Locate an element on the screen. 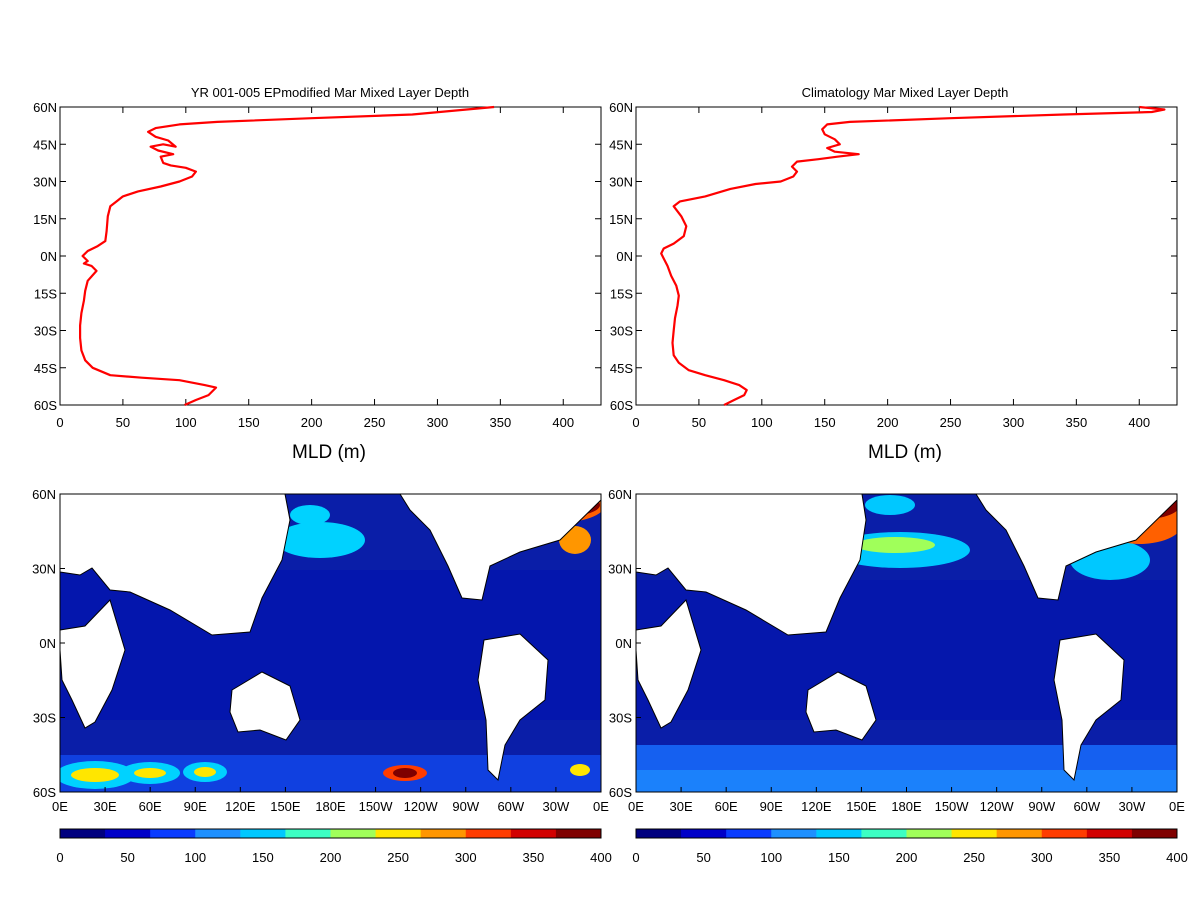 This screenshot has width=1200, height=905. lon-tick-label: 30E is located at coordinates (105, 806).